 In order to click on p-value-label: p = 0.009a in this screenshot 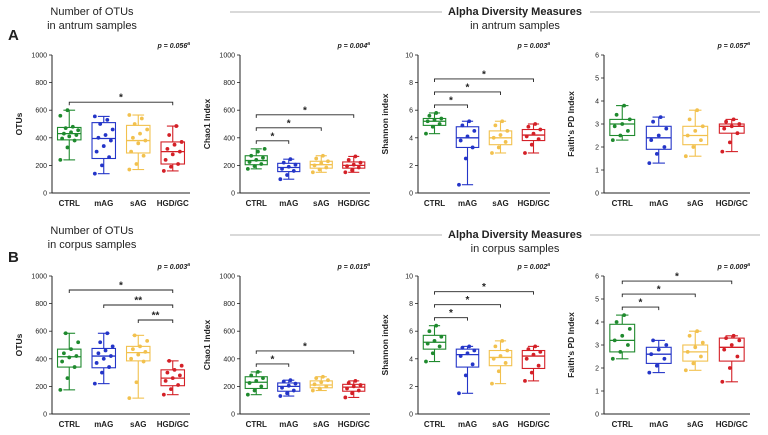, I will do `click(733, 266)`.